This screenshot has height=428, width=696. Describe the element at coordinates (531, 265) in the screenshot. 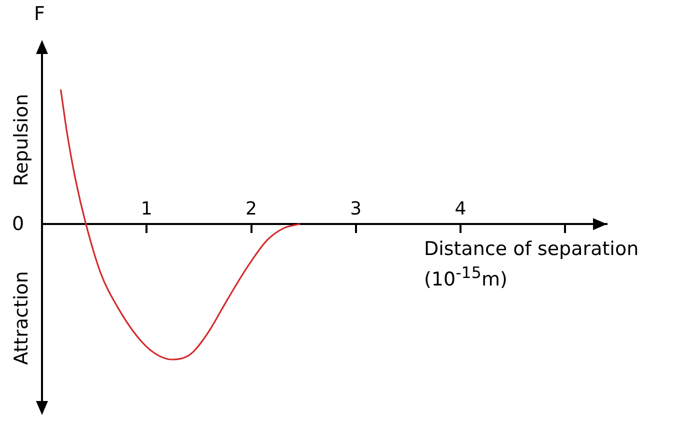

I see `x-axis-title: Distance of separation (10$^{-15}$m)` at that location.